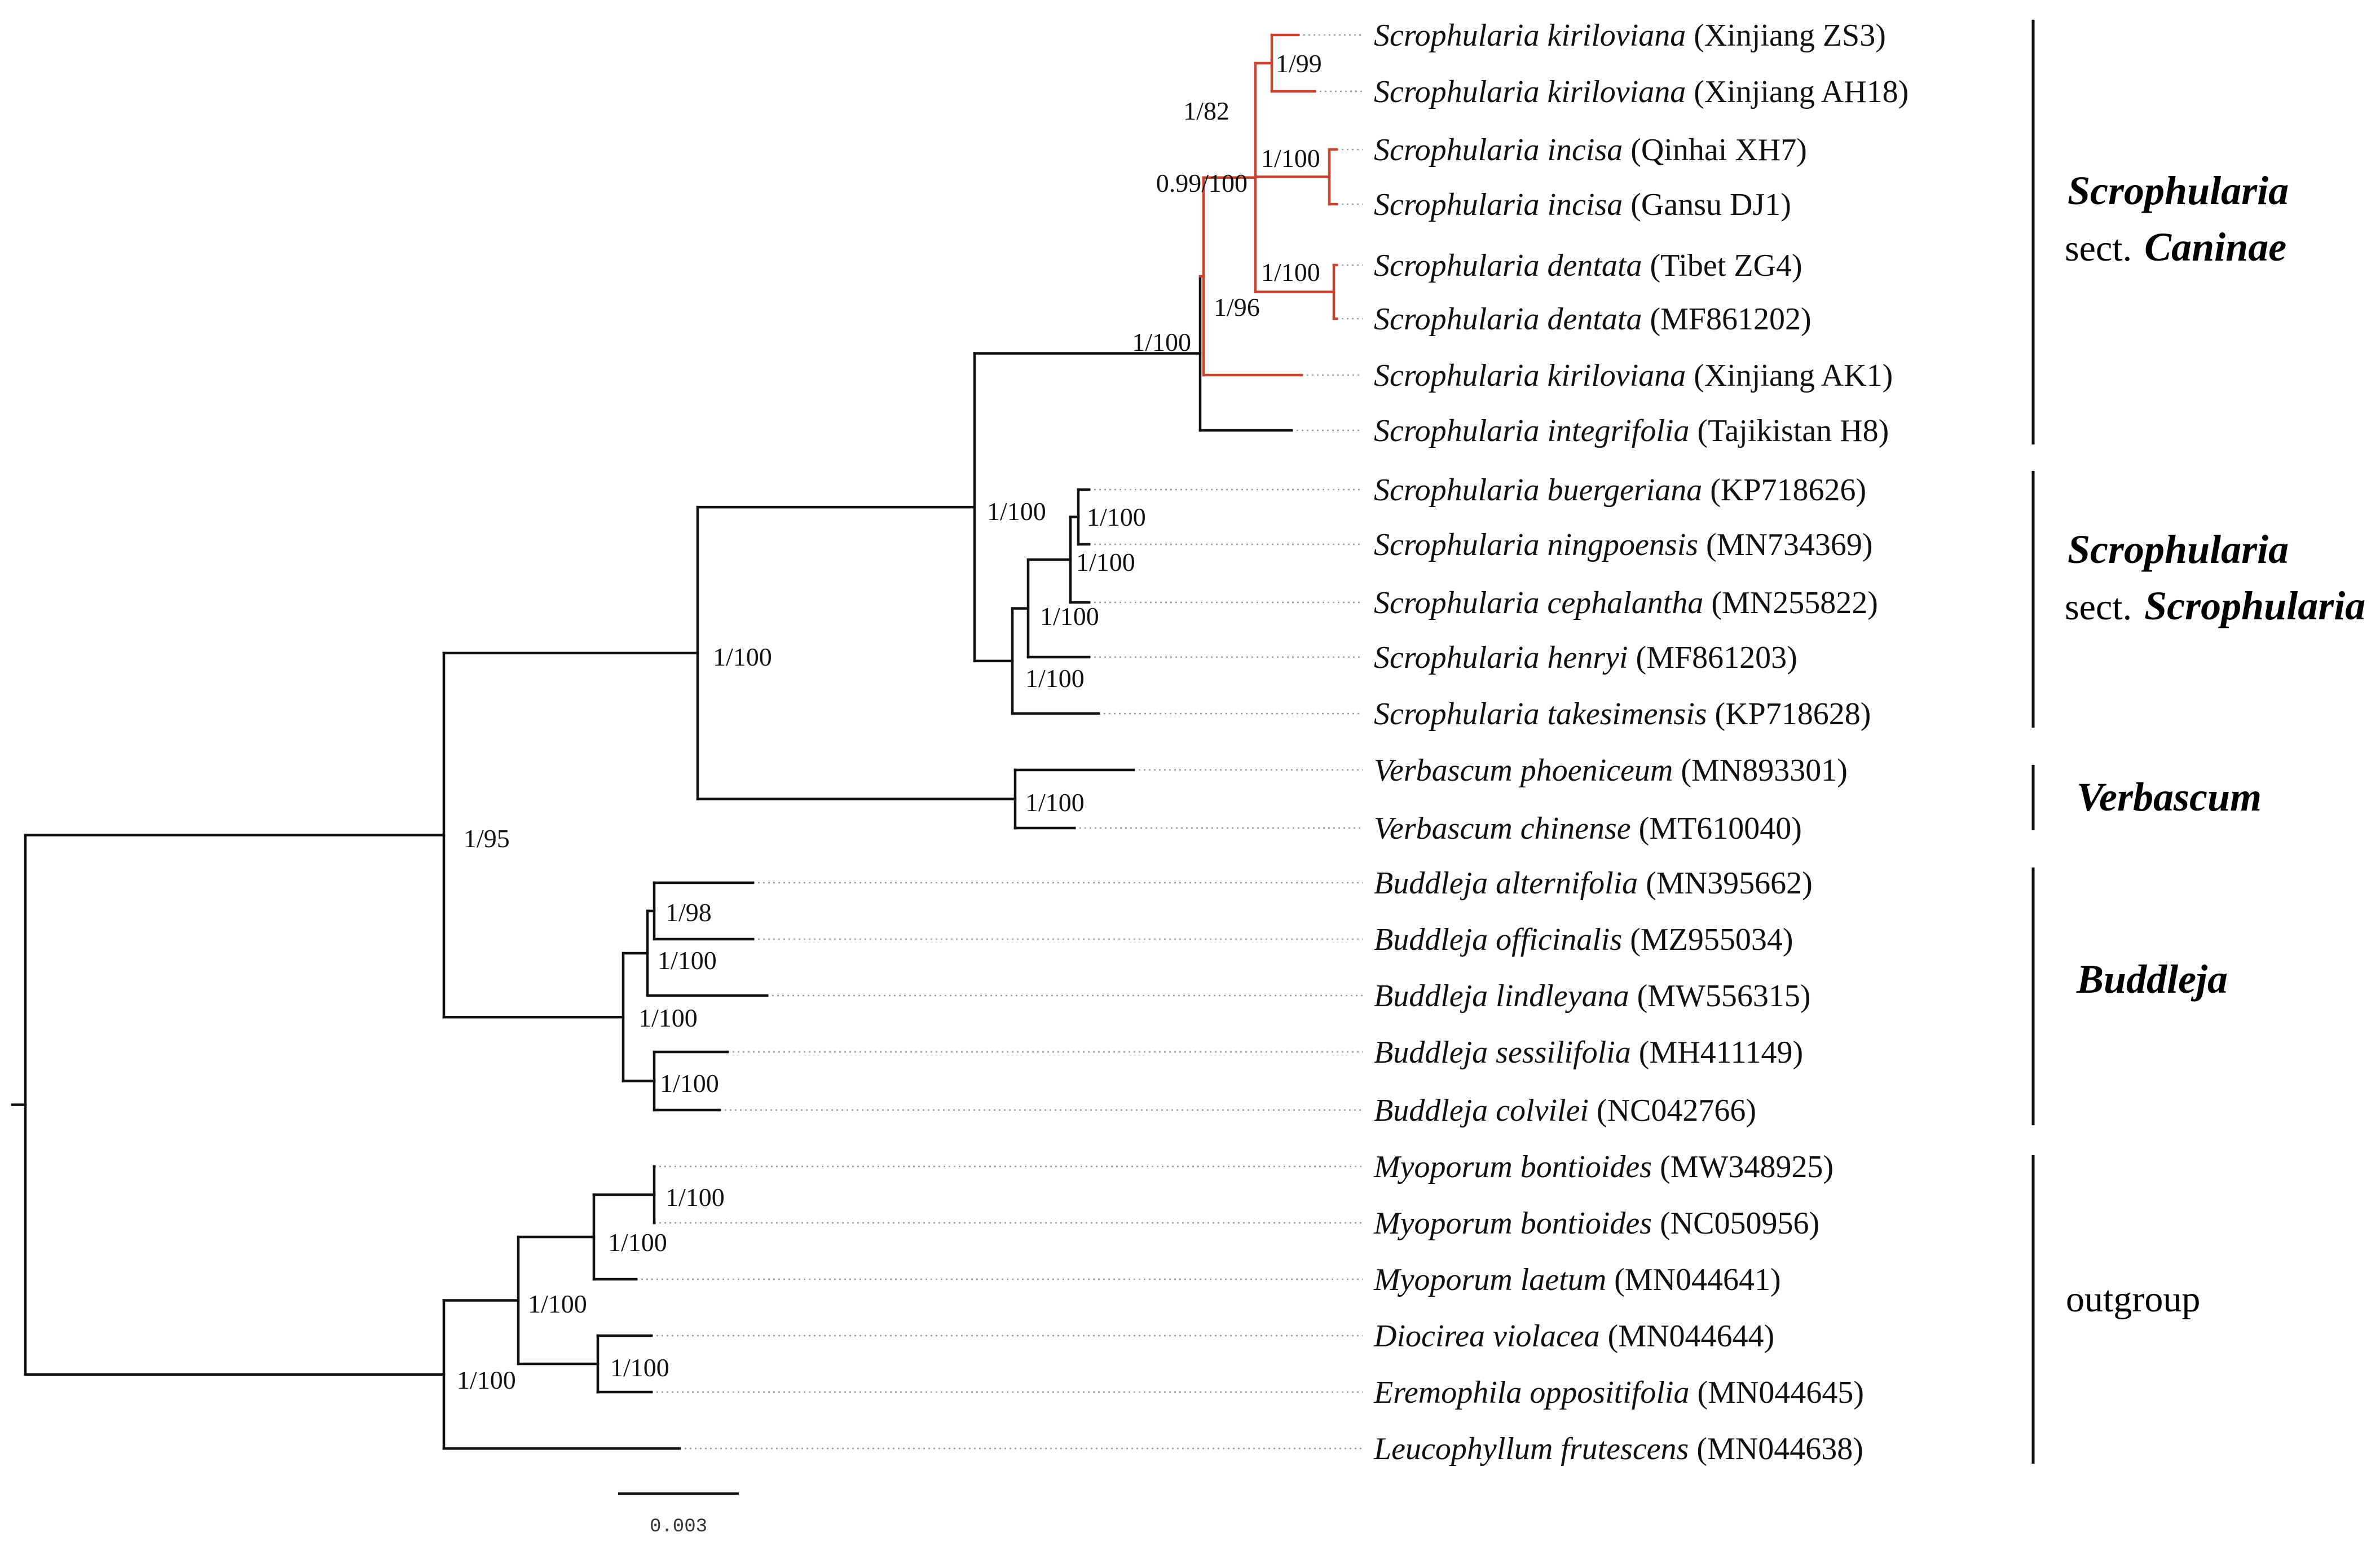  I want to click on support-value-n-inc: 1/100, so click(1291, 158).